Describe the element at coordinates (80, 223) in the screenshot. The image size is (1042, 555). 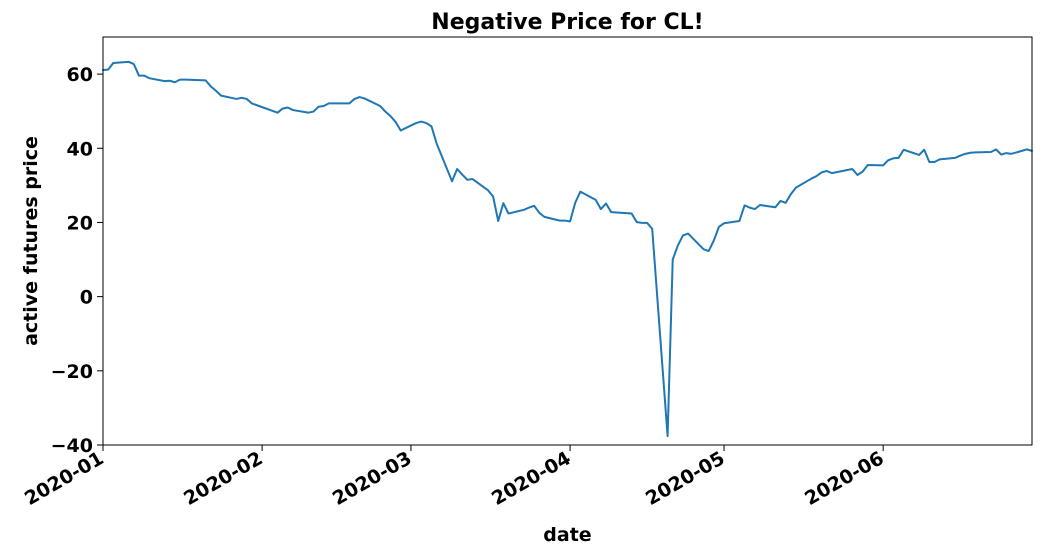
I see `y-tick-label: 20` at that location.